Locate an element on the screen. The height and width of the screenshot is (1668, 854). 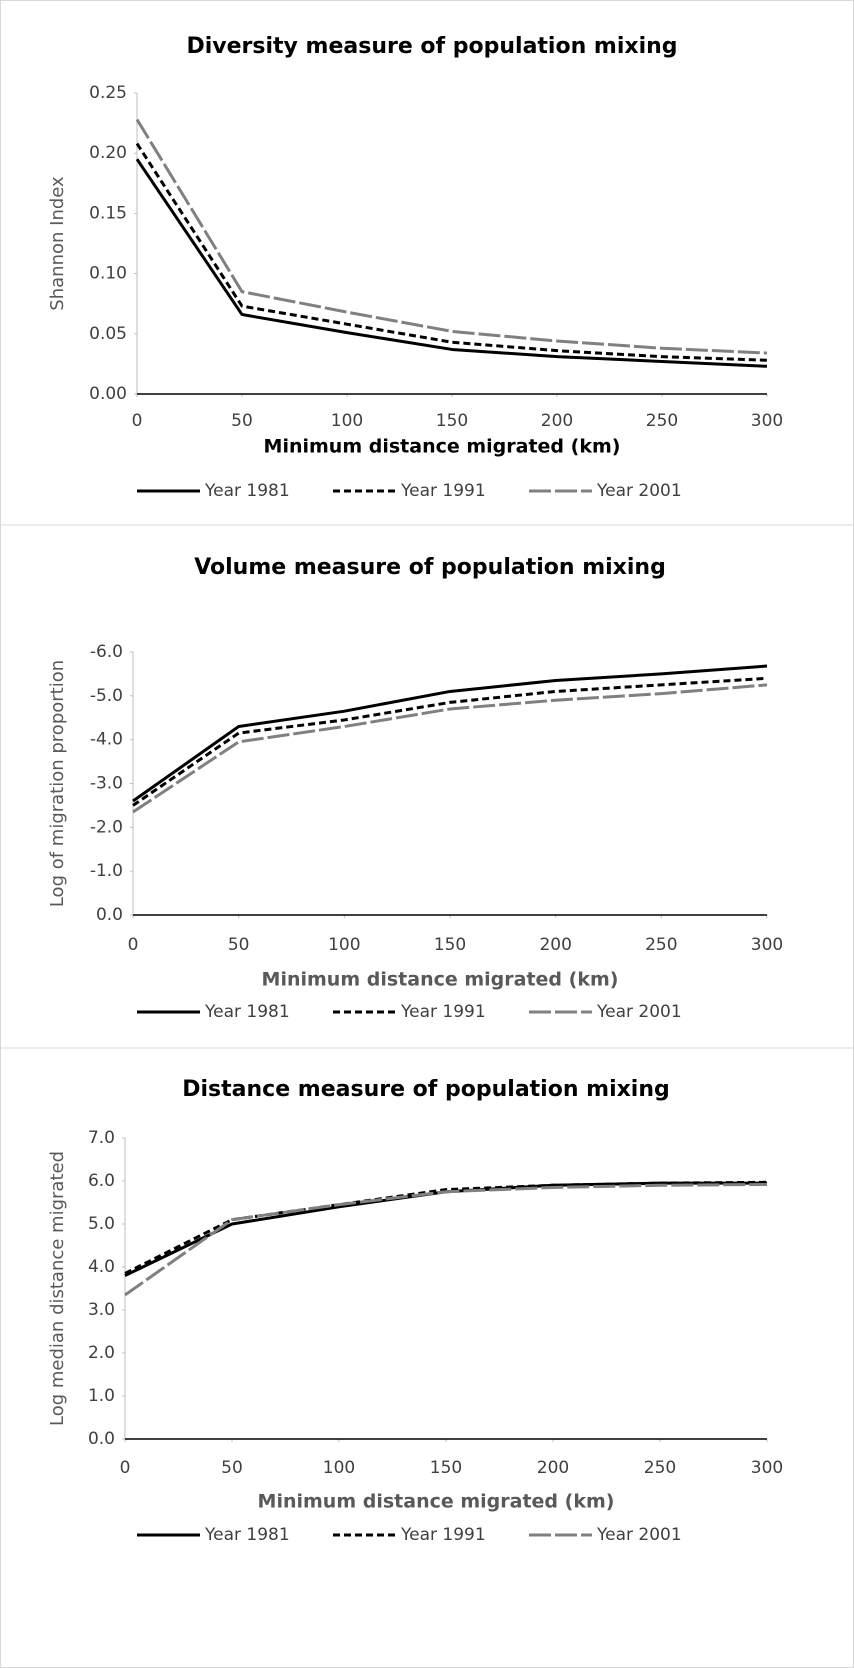
y-tick-label: -4.0 is located at coordinates (106, 740).